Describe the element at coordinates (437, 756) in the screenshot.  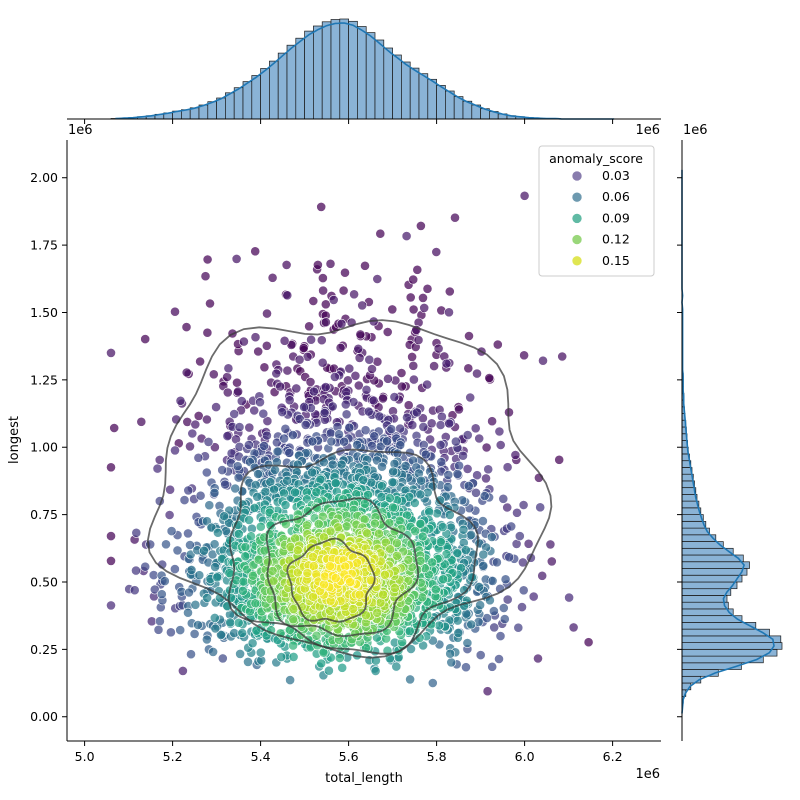
I see `x-tick-label: 5.8` at that location.